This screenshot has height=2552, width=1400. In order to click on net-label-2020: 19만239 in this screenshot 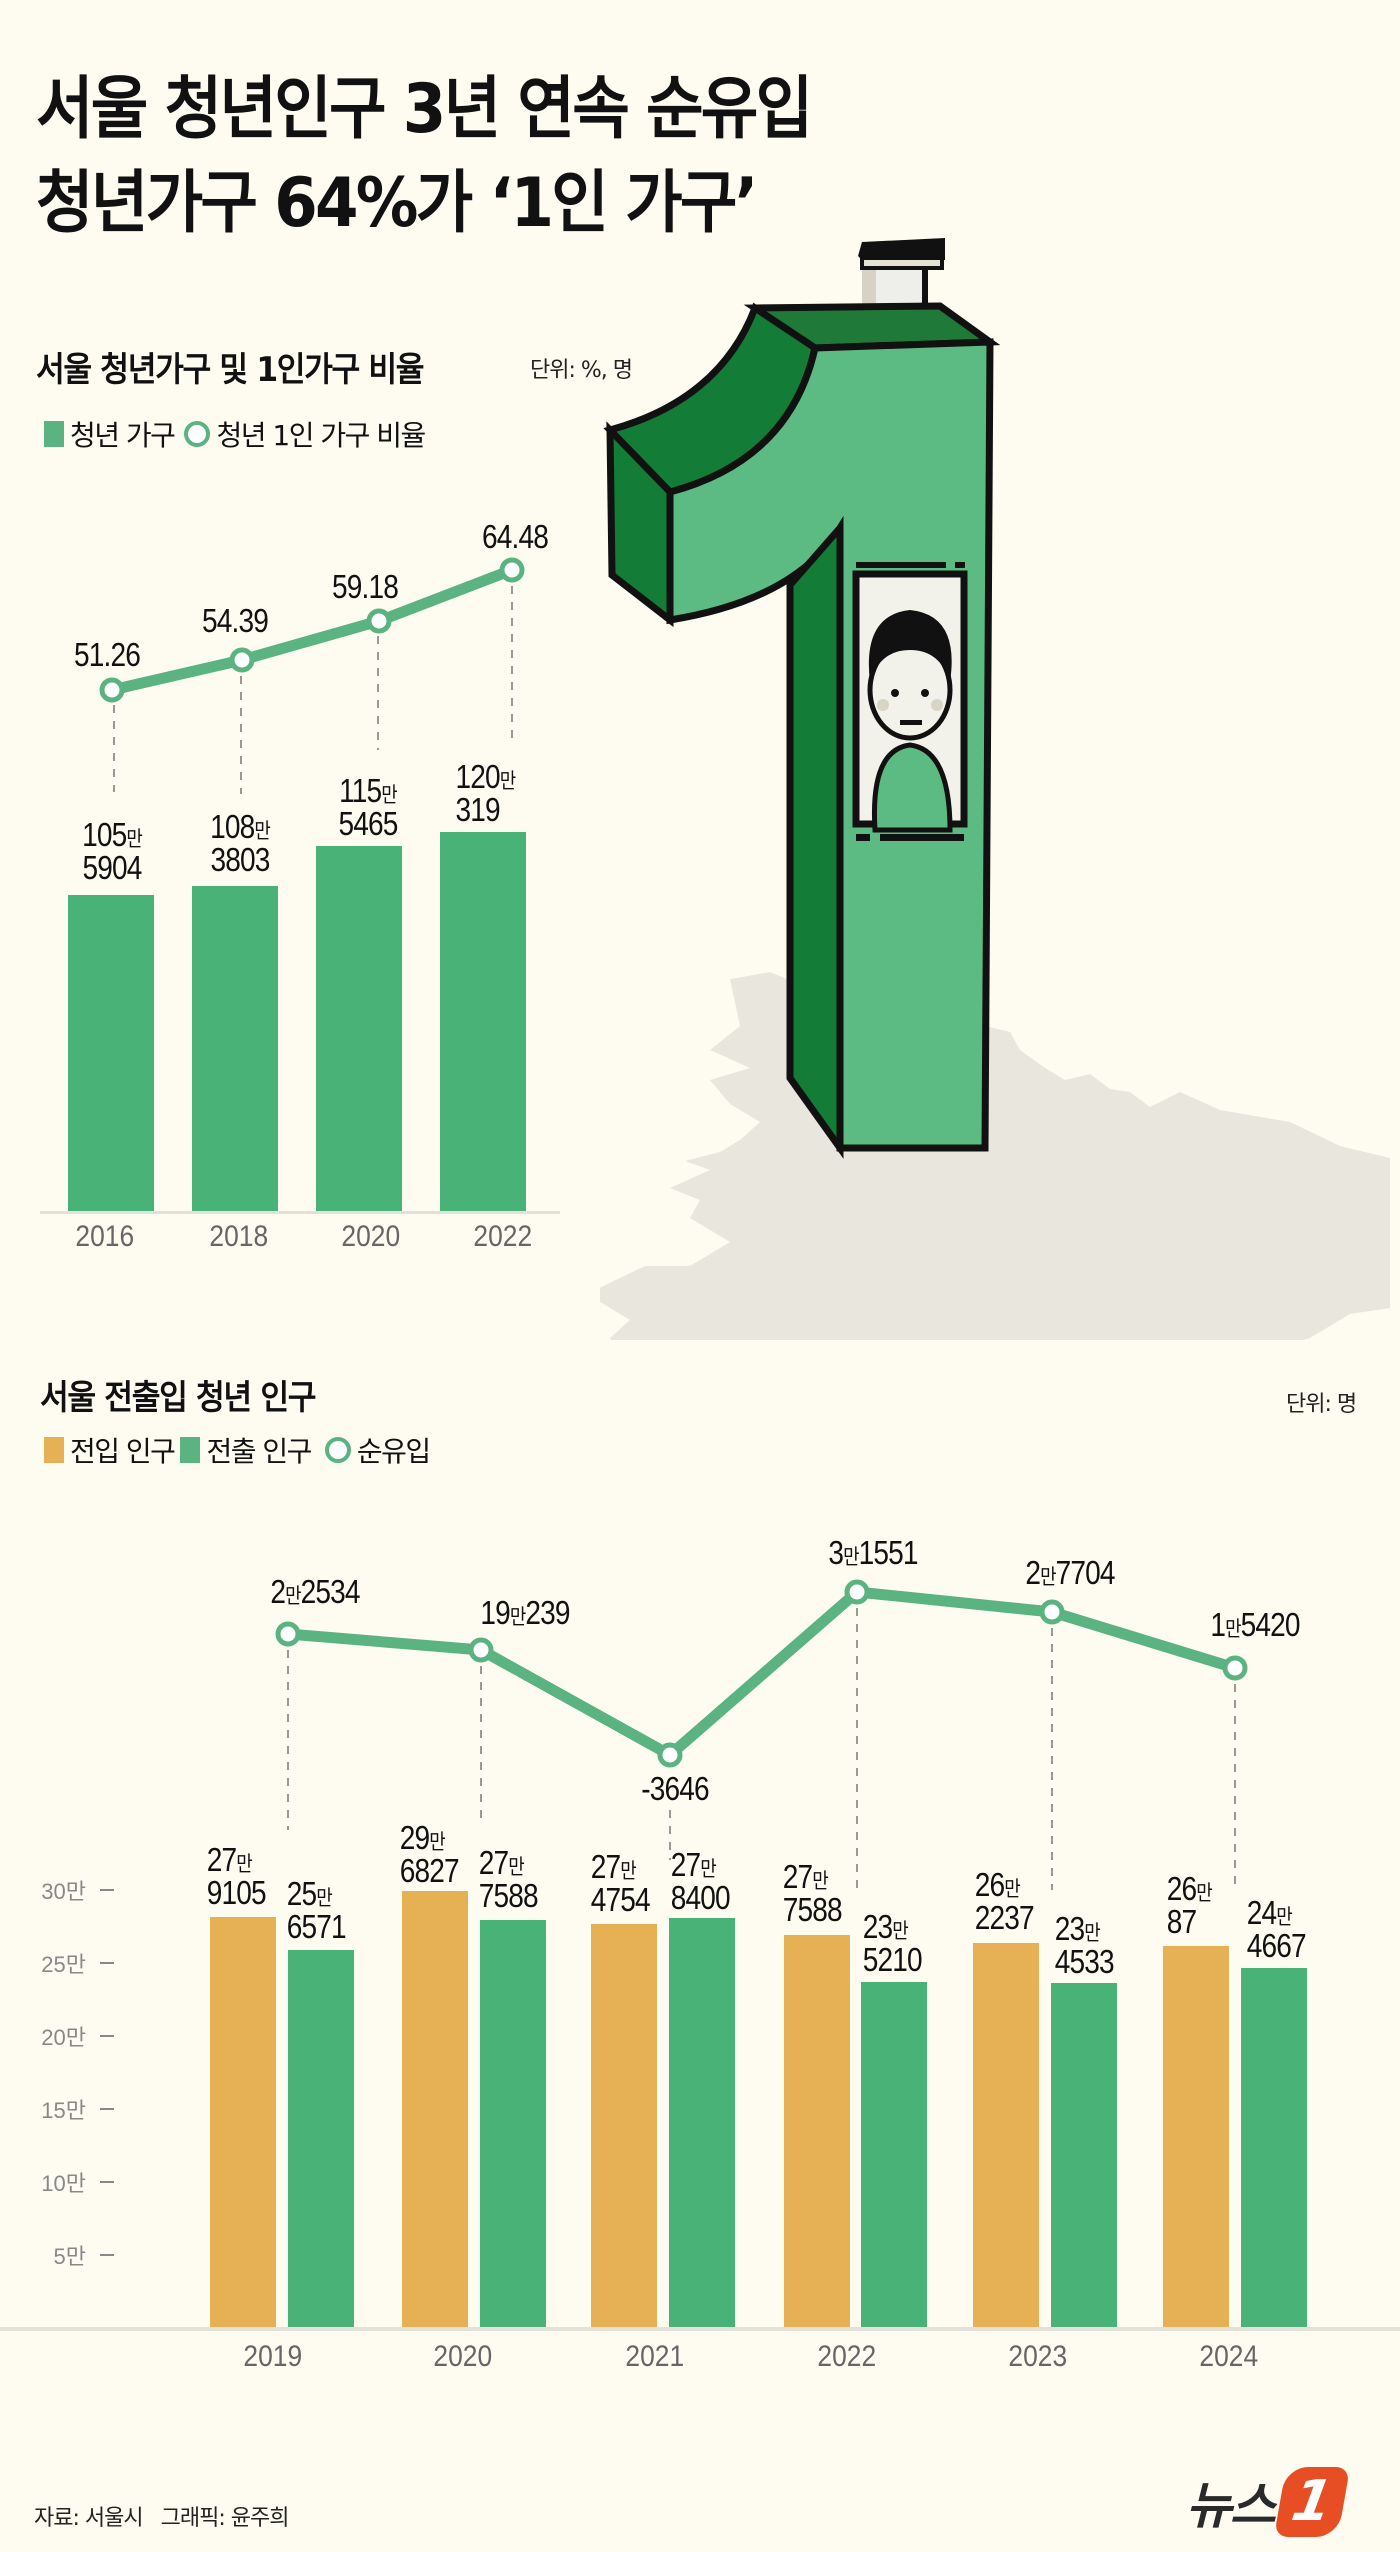, I will do `click(525, 1612)`.